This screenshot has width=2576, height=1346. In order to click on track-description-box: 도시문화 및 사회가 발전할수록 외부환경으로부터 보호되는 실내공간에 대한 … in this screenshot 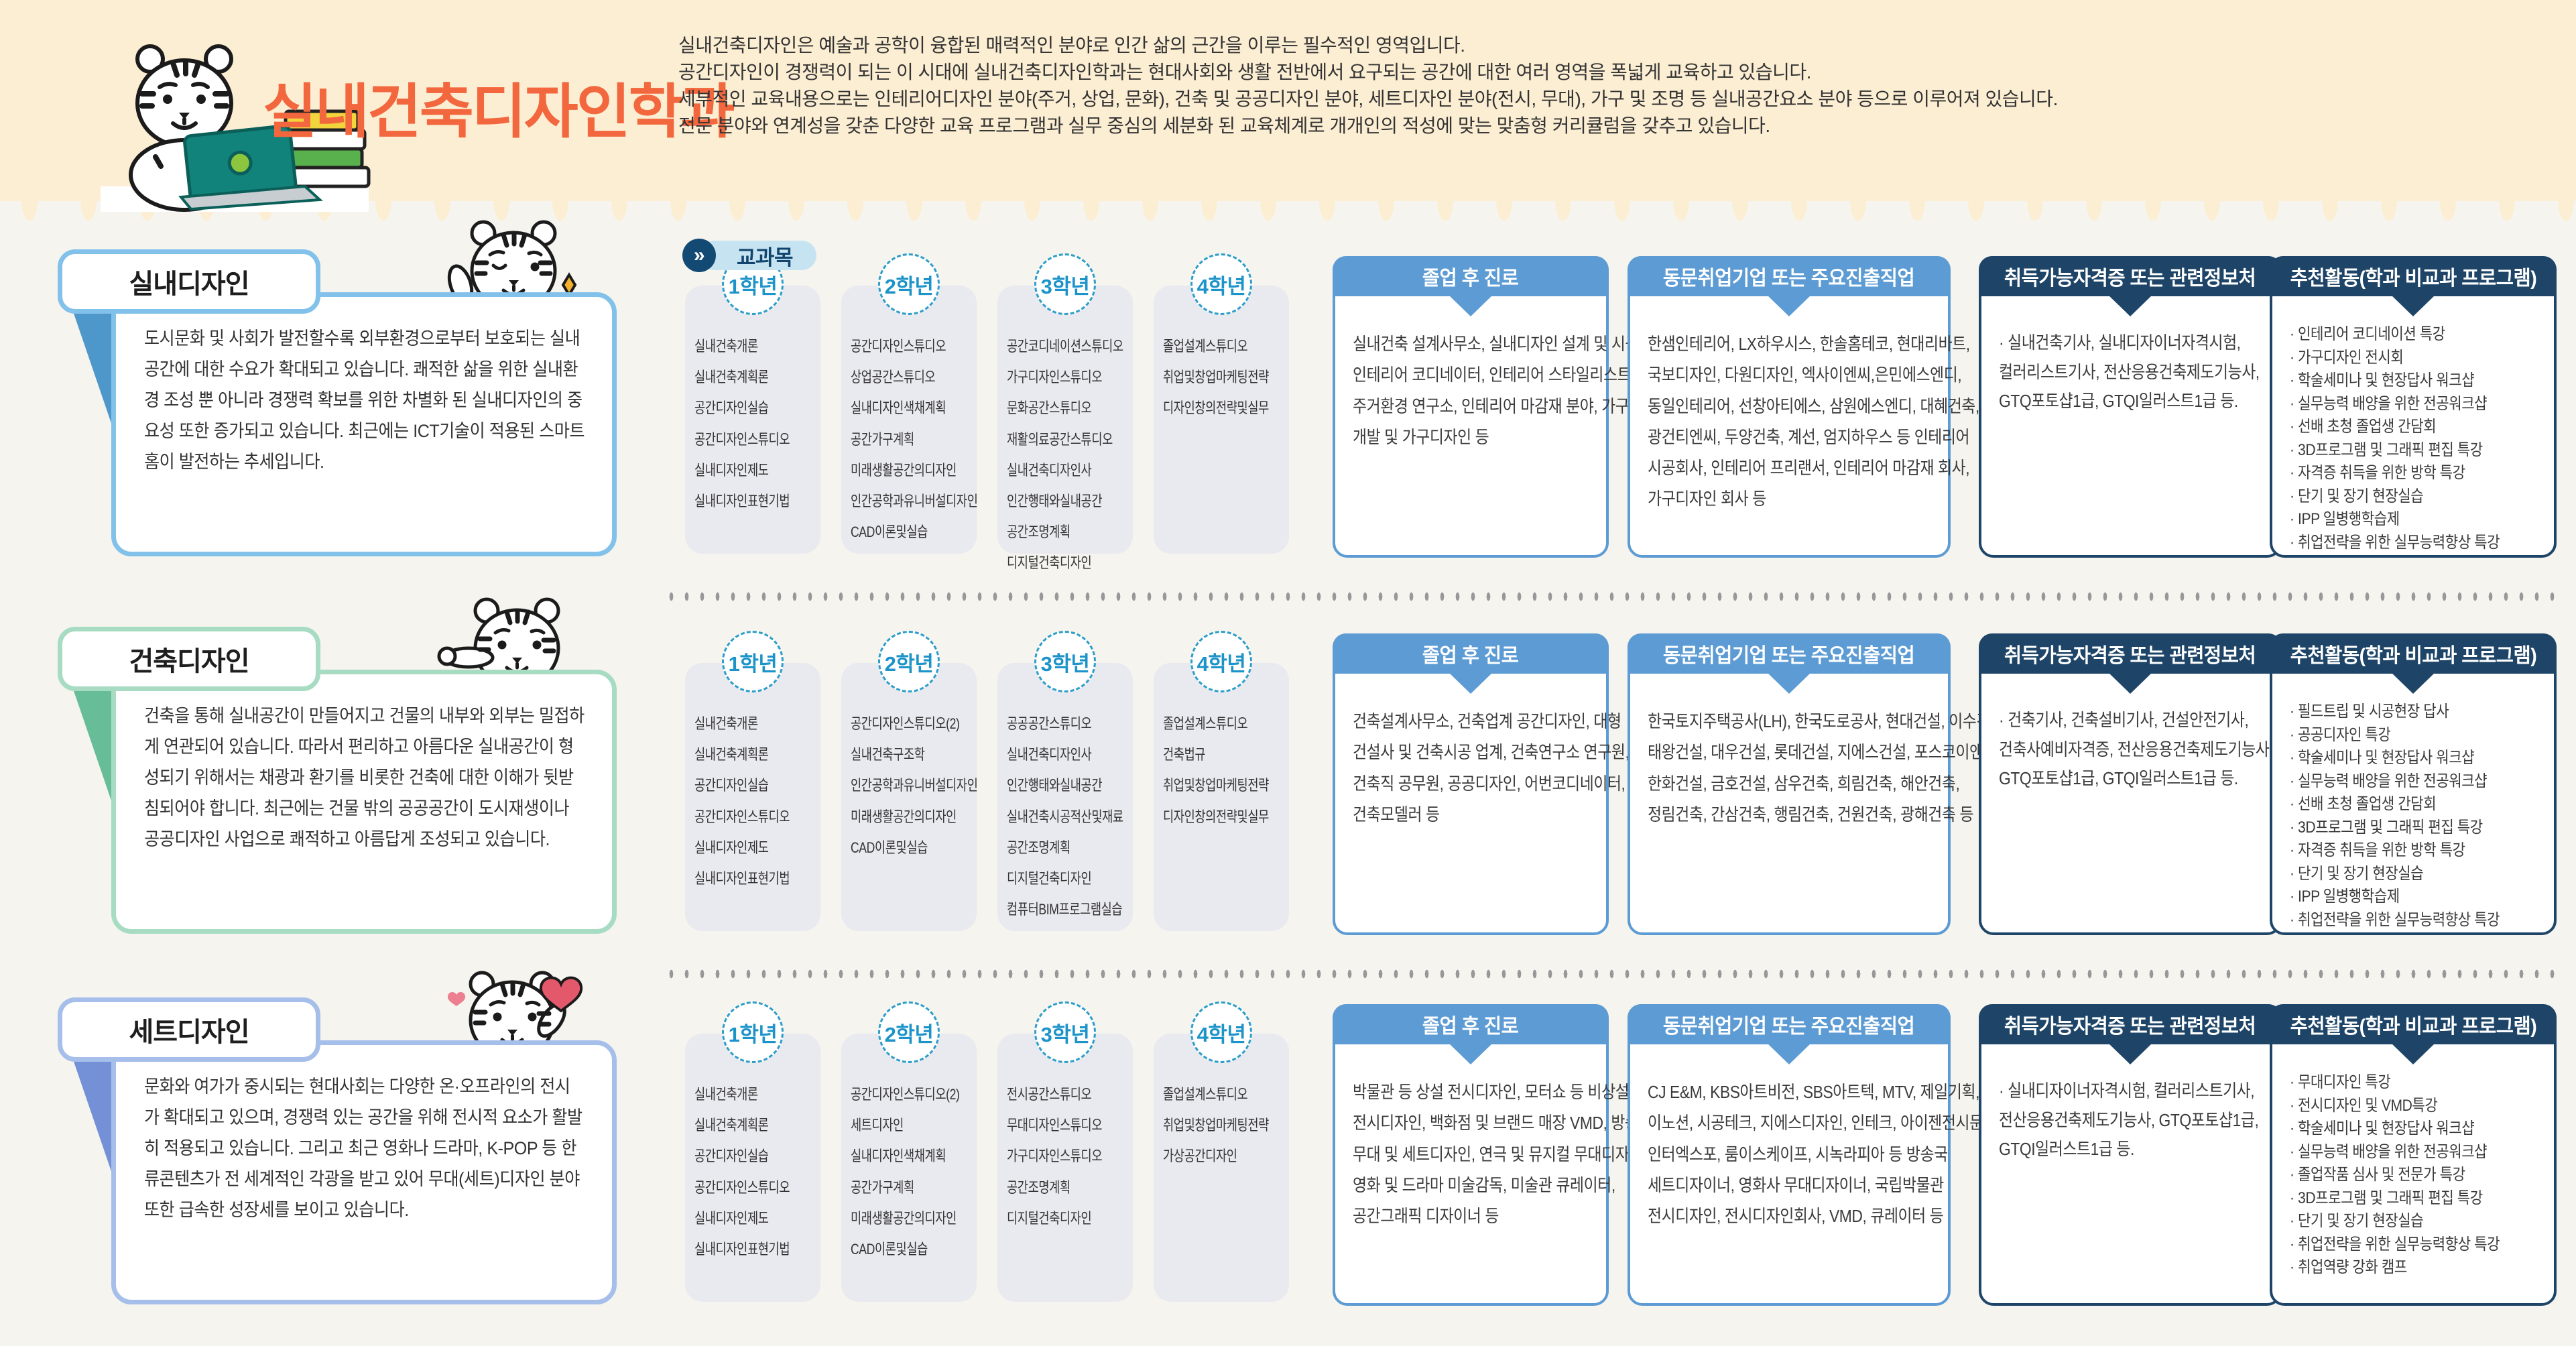, I will do `click(364, 424)`.